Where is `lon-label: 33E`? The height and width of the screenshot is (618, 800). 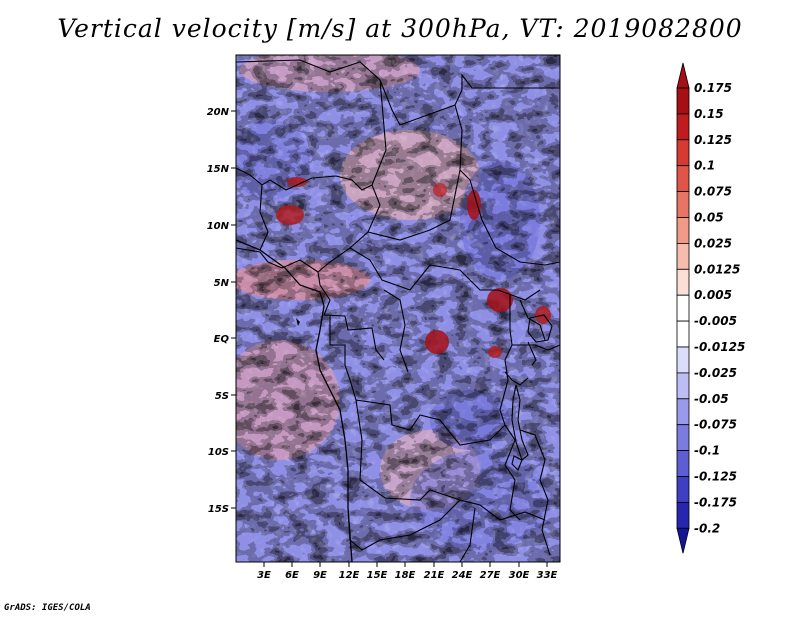 lon-label: 33E is located at coordinates (547, 575).